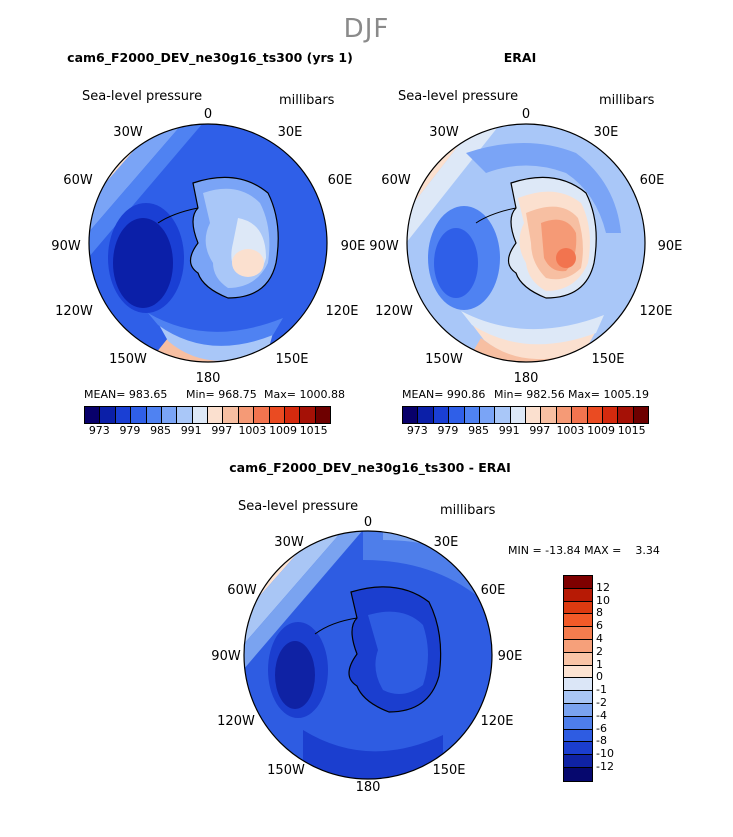 The width and height of the screenshot is (733, 837). I want to click on diff-minmax: MIN = -13.84 MAX = 3.34, so click(584, 550).